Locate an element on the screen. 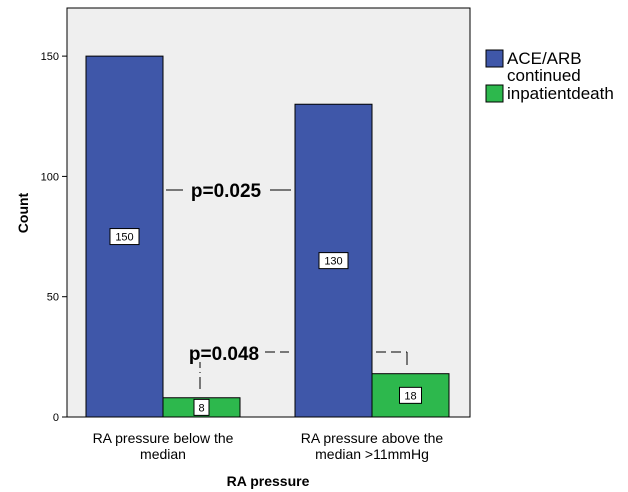 The image size is (628, 492). y-ticks: 0 50 100 150 is located at coordinates (54, 237).